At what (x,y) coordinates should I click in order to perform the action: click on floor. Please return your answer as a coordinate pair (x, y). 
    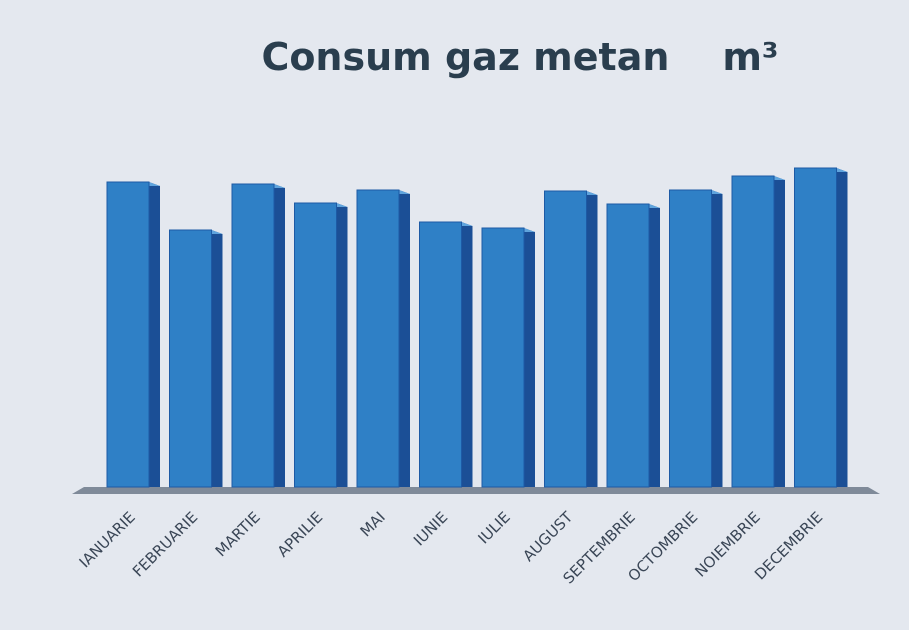
    Looking at the image, I should click on (476, 490).